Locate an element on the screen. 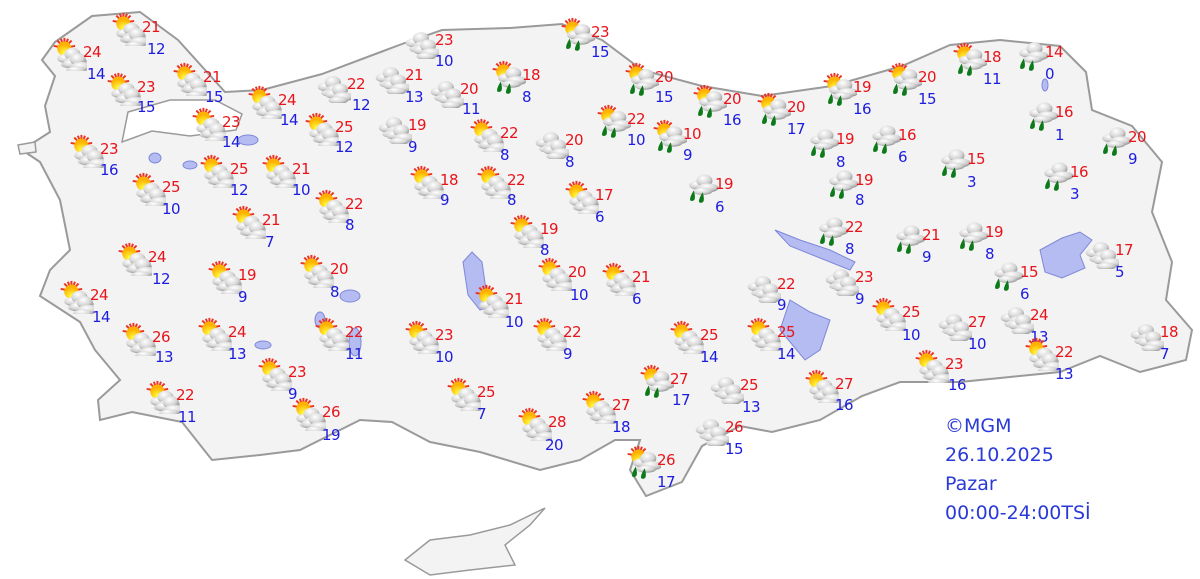  min-temp: 17 is located at coordinates (666, 482).